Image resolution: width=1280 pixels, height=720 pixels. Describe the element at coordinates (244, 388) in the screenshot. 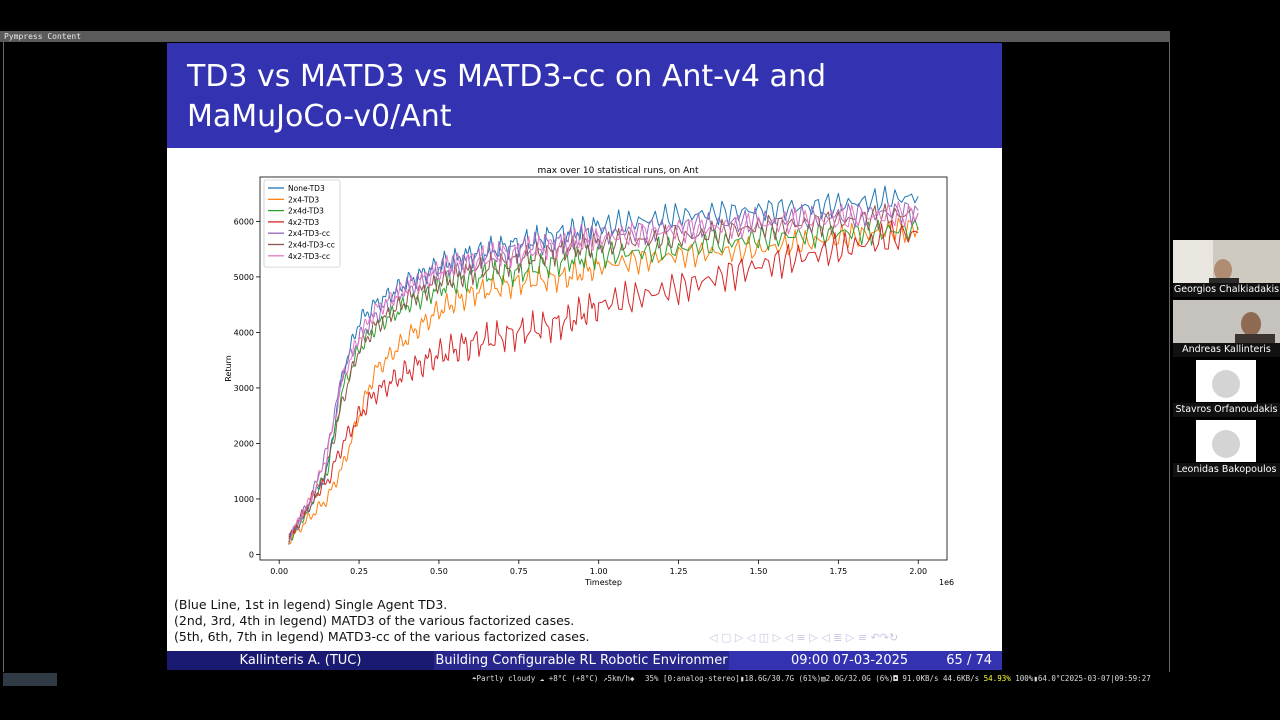

I see `y-tick-label: 3000` at that location.